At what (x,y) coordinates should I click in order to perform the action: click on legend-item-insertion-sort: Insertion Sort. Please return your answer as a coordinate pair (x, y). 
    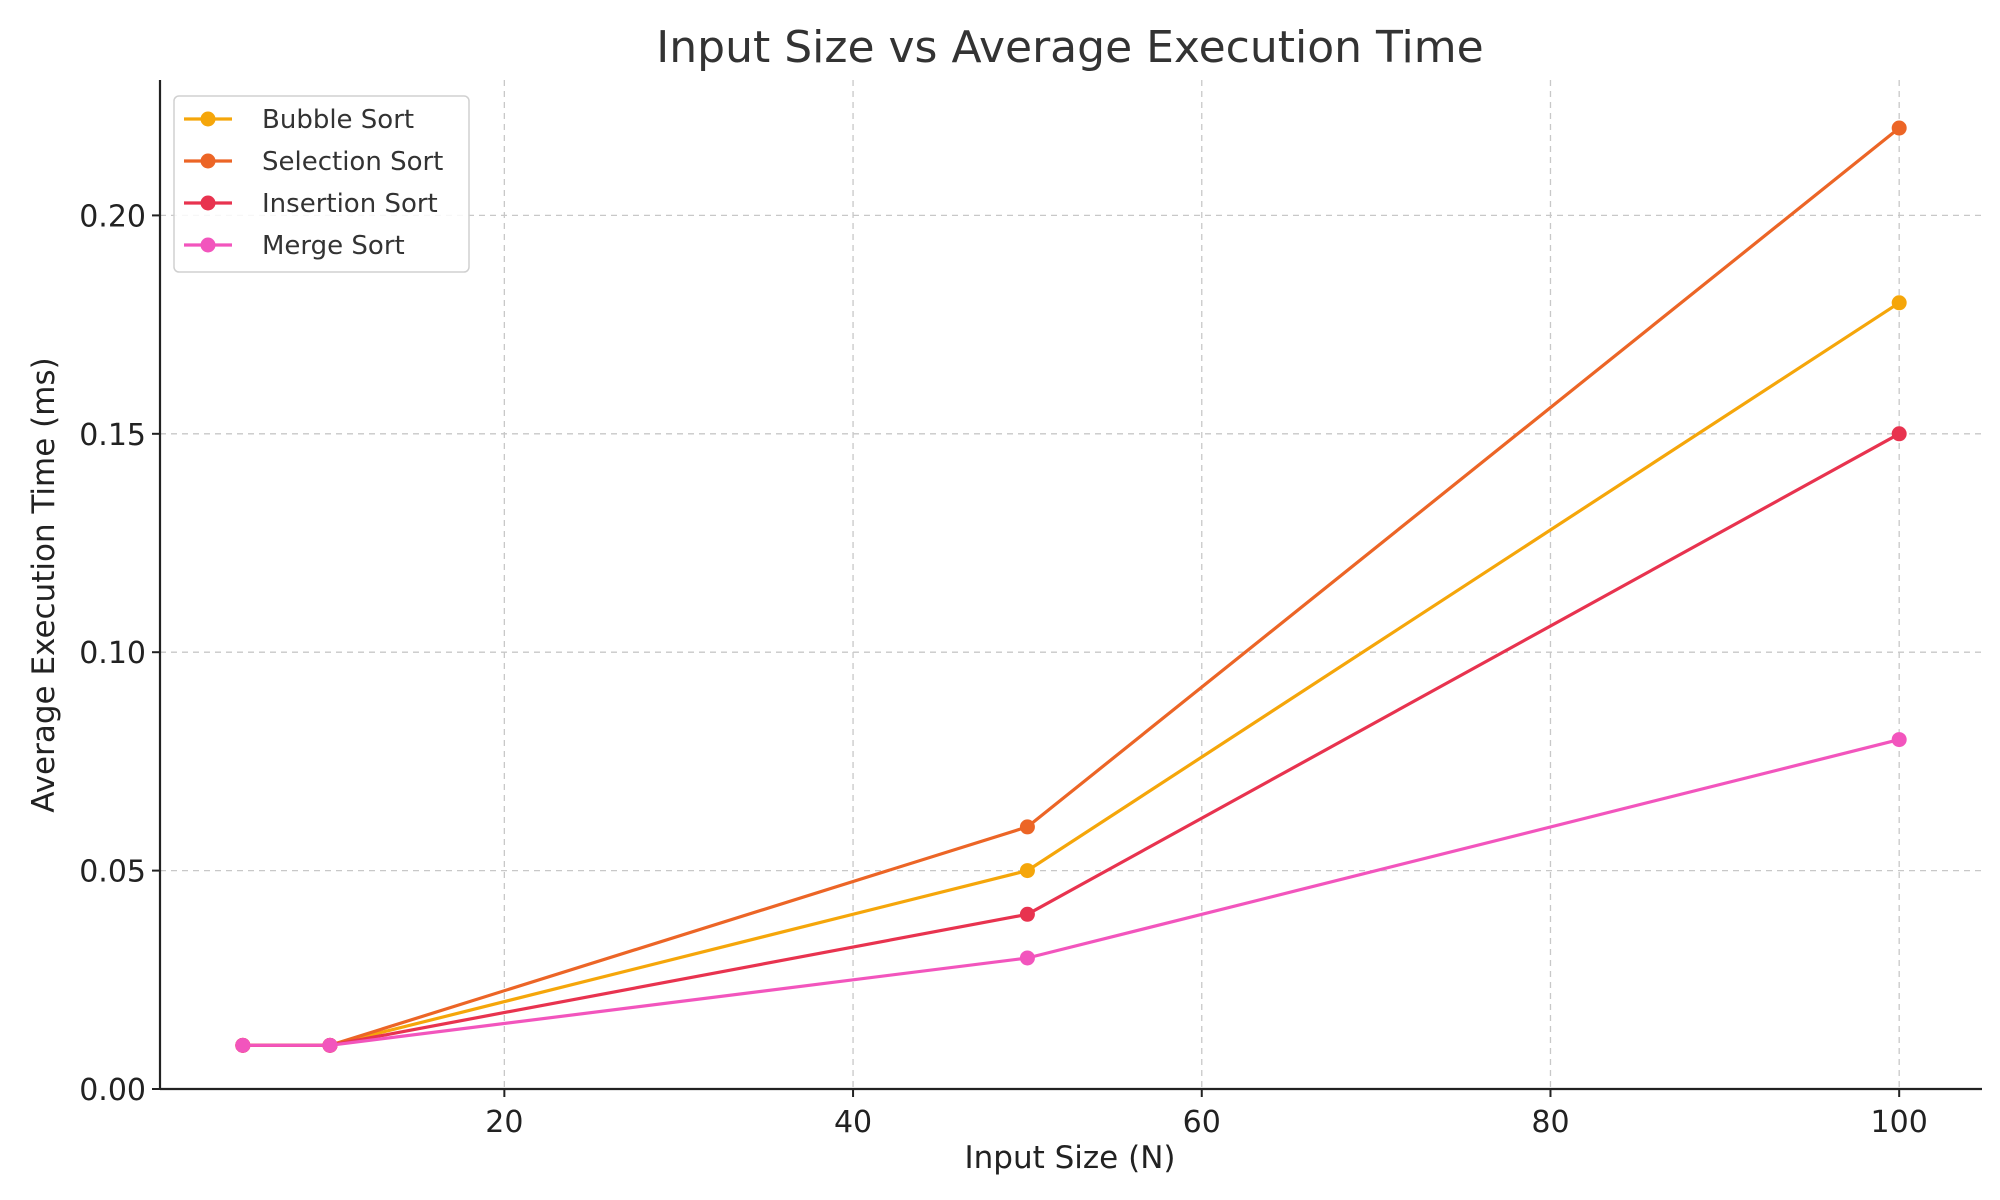
    Looking at the image, I should click on (311, 204).